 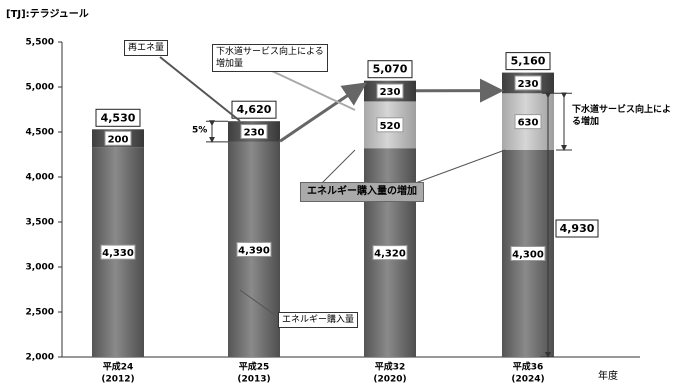 What do you see at coordinates (117, 380) in the screenshot?
I see `x-tick-sublabel: (2012)` at bounding box center [117, 380].